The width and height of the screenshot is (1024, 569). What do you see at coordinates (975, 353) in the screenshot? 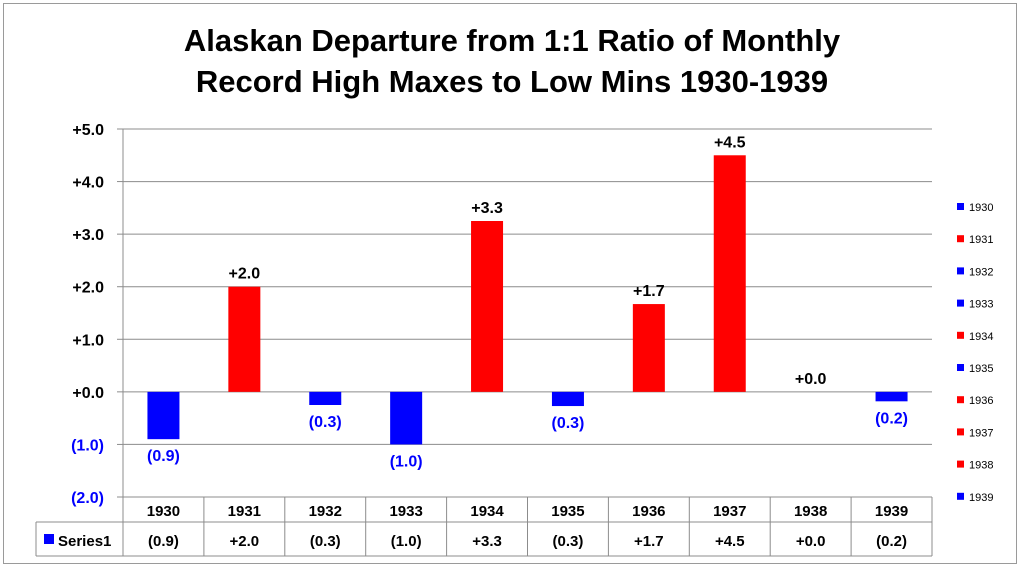
I see `legend: 1930 1931 1932 1933 1934 1935 1936 1937 1938 1939` at bounding box center [975, 353].